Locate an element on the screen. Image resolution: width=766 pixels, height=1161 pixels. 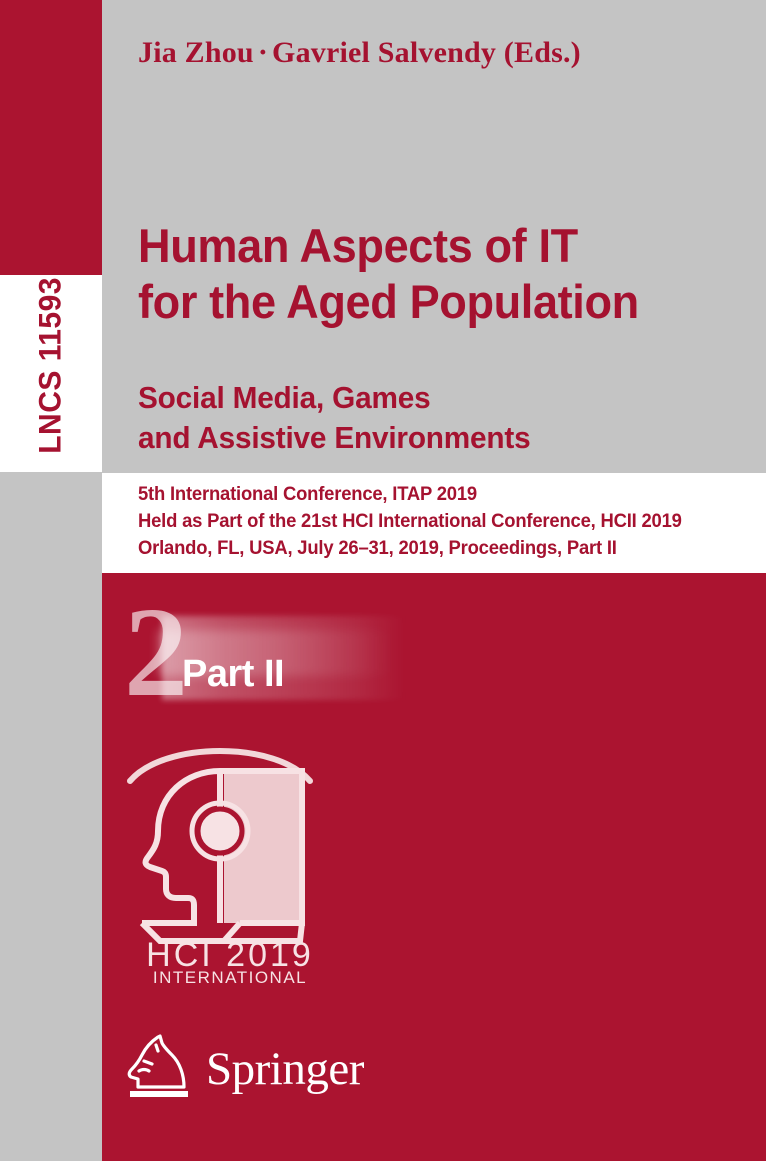
spine-red-block is located at coordinates (51, 137).